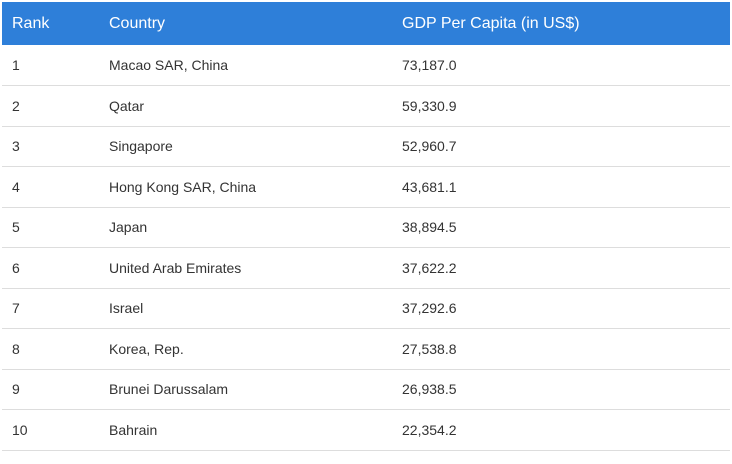  I want to click on header-row: Rank Country GDP Per Capita (in US$), so click(366, 23).